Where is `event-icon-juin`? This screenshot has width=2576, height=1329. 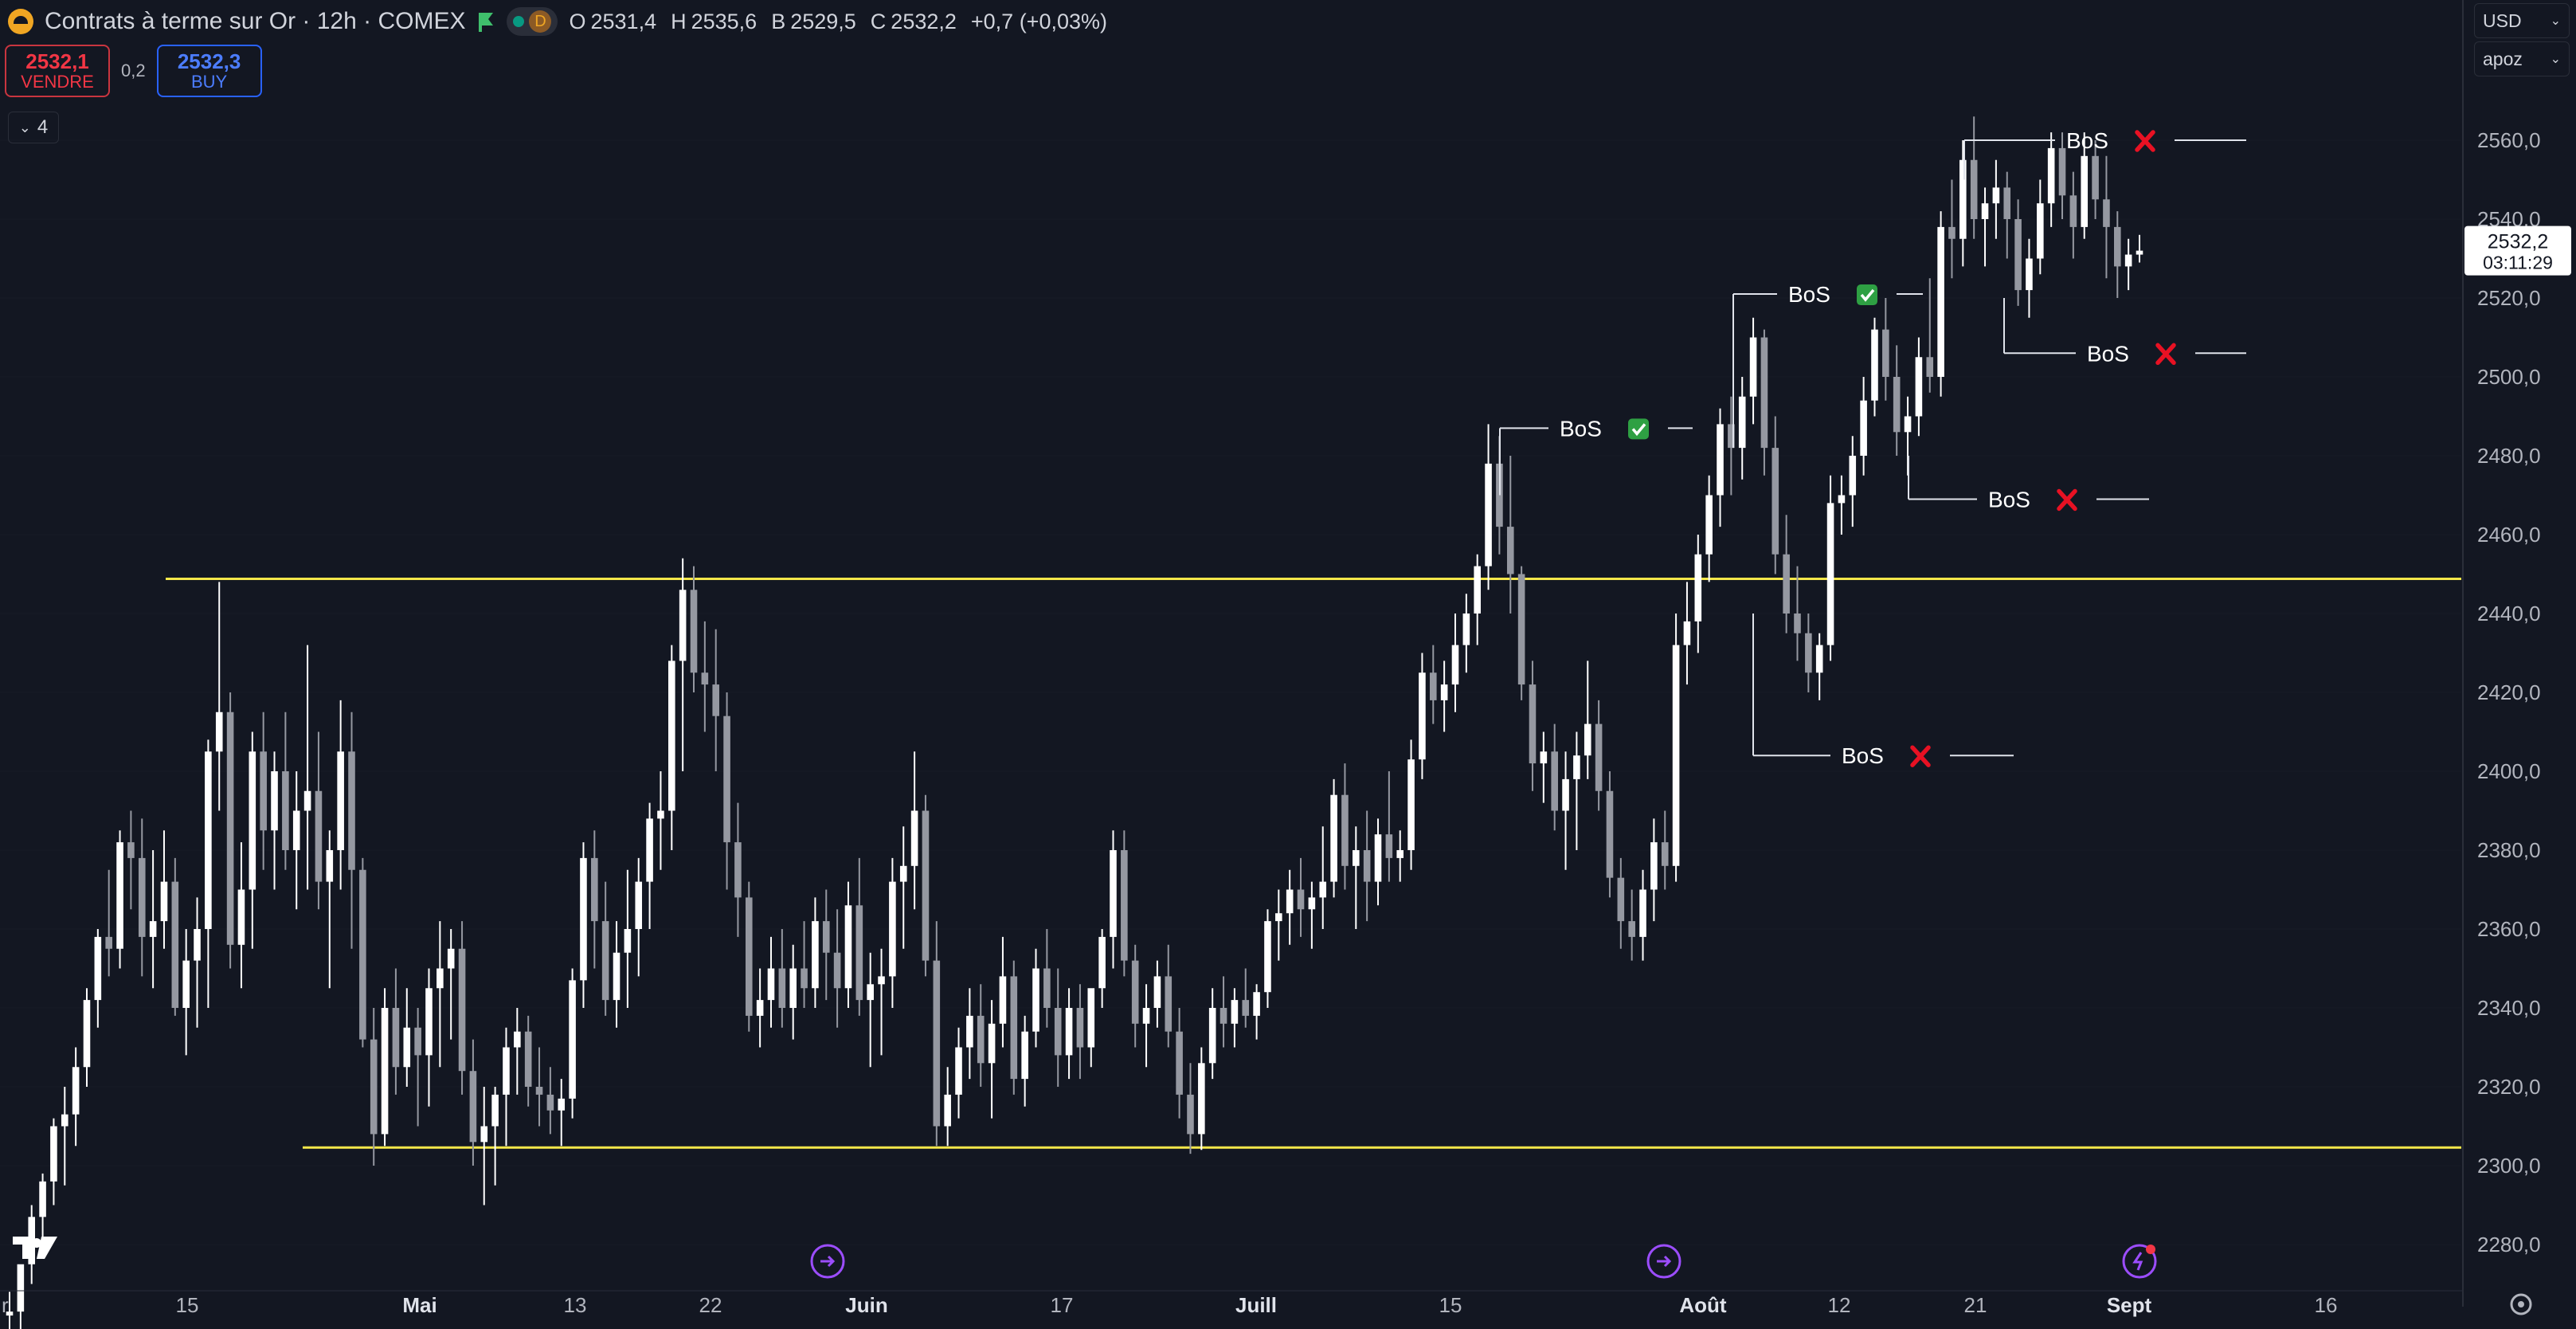 event-icon-juin is located at coordinates (827, 1261).